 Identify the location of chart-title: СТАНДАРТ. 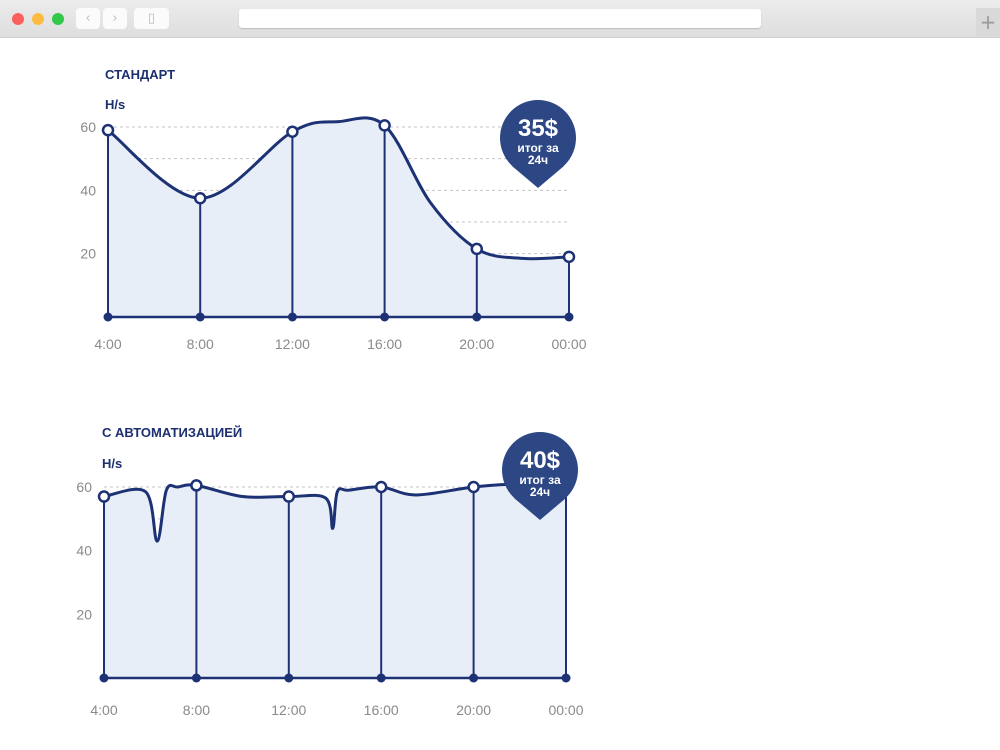
(140, 74).